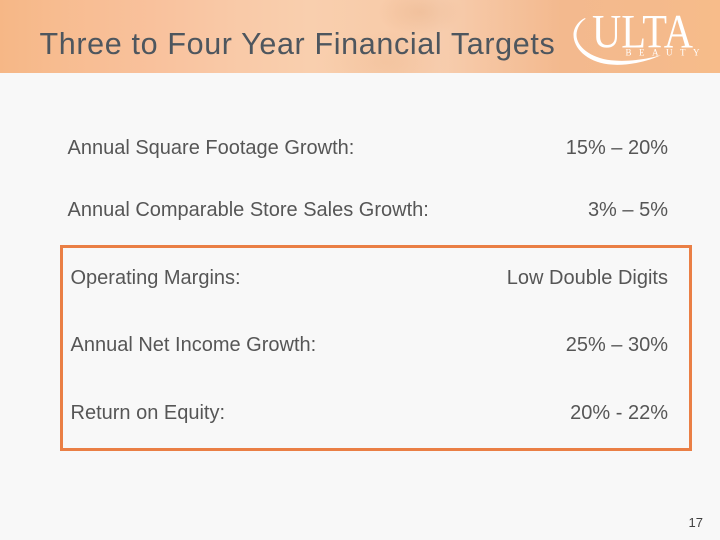 This screenshot has height=540, width=720. What do you see at coordinates (667, 53) in the screenshot?
I see `svg-text: BEAUTY` at bounding box center [667, 53].